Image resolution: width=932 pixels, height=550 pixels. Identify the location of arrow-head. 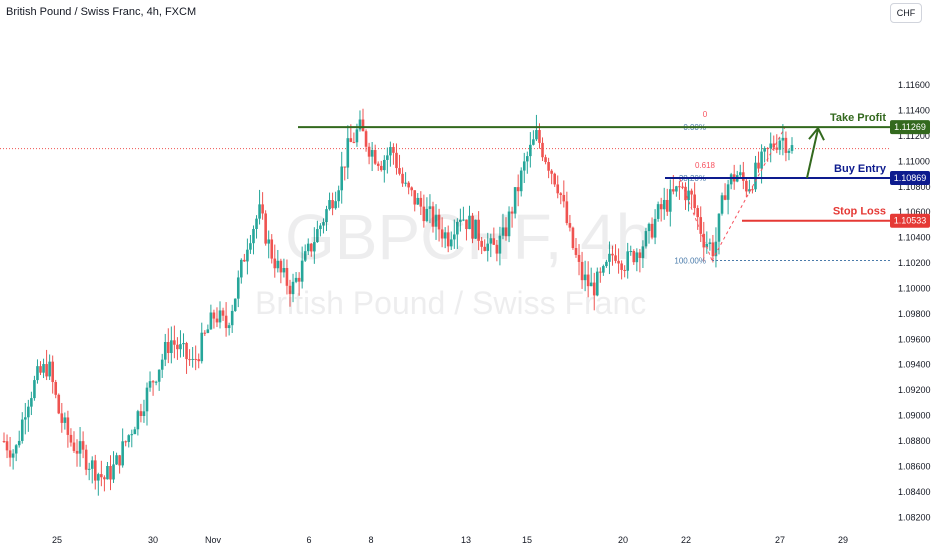
(816, 133).